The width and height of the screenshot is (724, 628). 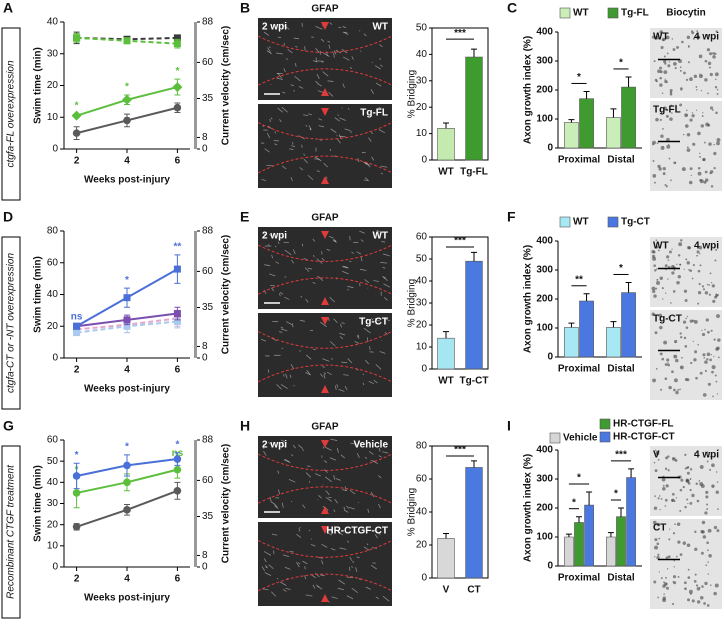 I want to click on legend-label: WT, so click(x=581, y=222).